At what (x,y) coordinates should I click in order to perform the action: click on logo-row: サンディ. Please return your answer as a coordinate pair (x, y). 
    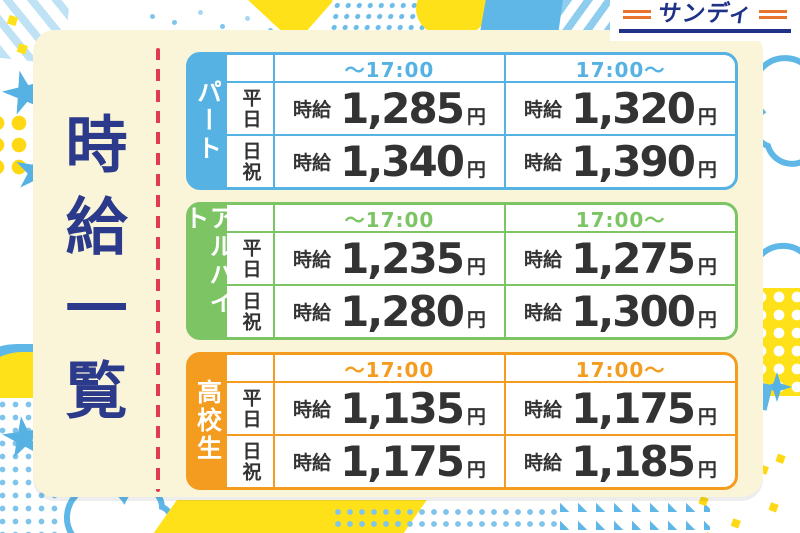
    Looking at the image, I should click on (705, 14).